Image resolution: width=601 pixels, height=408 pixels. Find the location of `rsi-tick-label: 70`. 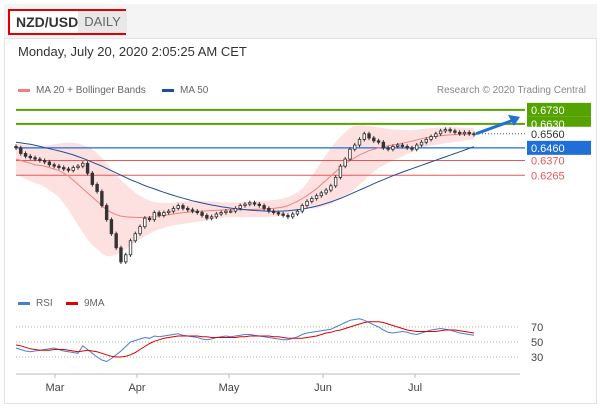

rsi-tick-label: 70 is located at coordinates (537, 328).